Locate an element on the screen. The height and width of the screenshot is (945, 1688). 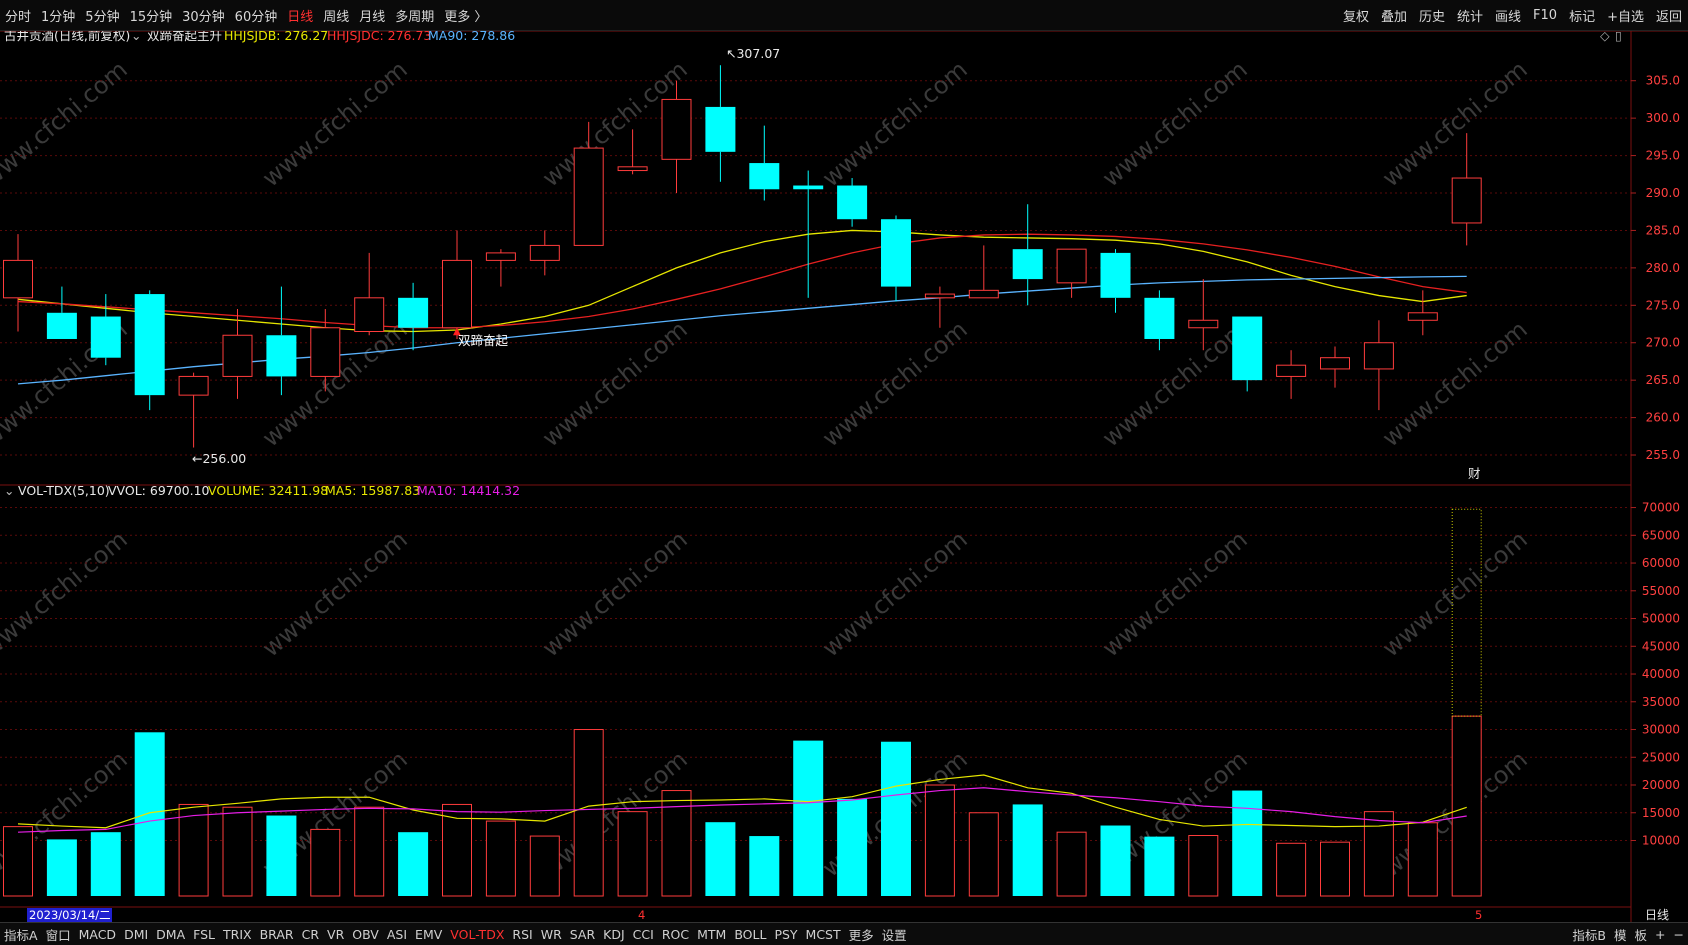
indicator-tab: OBV is located at coordinates (365, 934).